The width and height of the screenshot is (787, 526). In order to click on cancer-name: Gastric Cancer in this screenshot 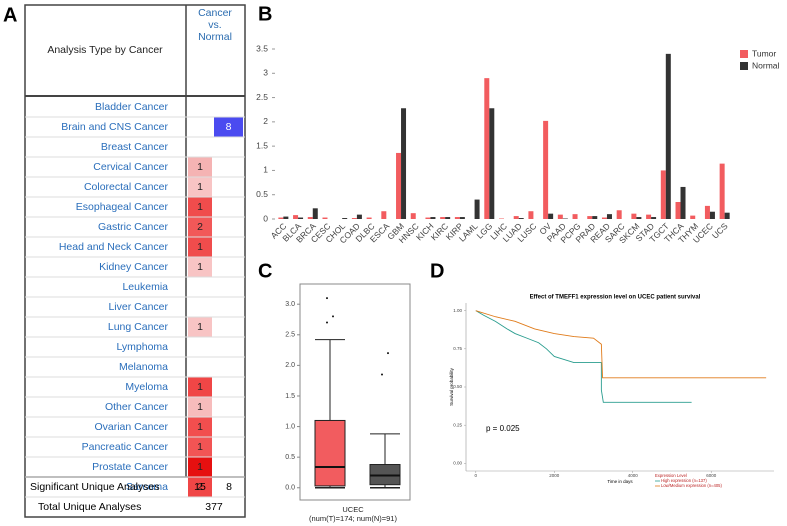, I will do `click(133, 227)`.